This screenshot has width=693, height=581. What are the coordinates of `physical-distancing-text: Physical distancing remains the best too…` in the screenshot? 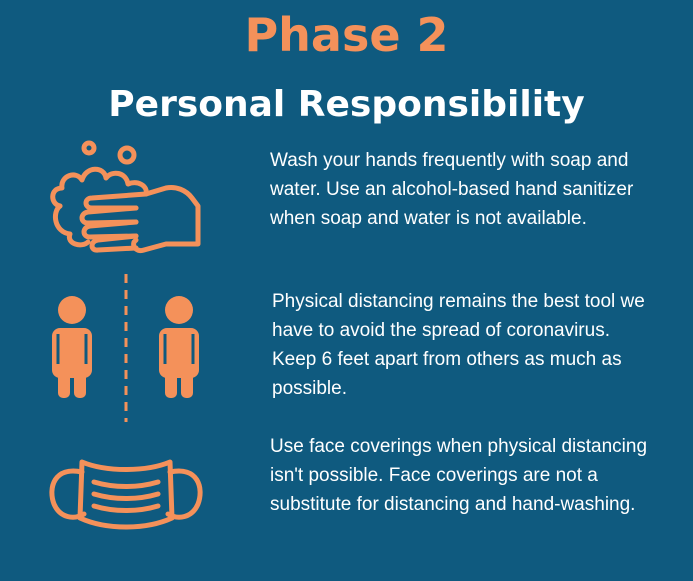 It's located at (458, 345).